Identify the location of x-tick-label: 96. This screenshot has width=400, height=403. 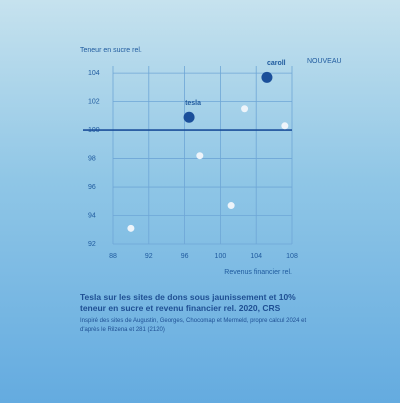
(185, 256).